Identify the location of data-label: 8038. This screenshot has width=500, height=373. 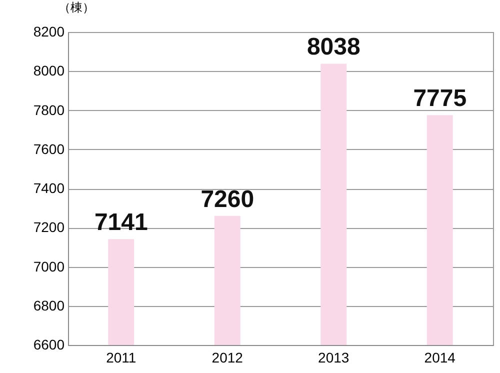
(333, 47).